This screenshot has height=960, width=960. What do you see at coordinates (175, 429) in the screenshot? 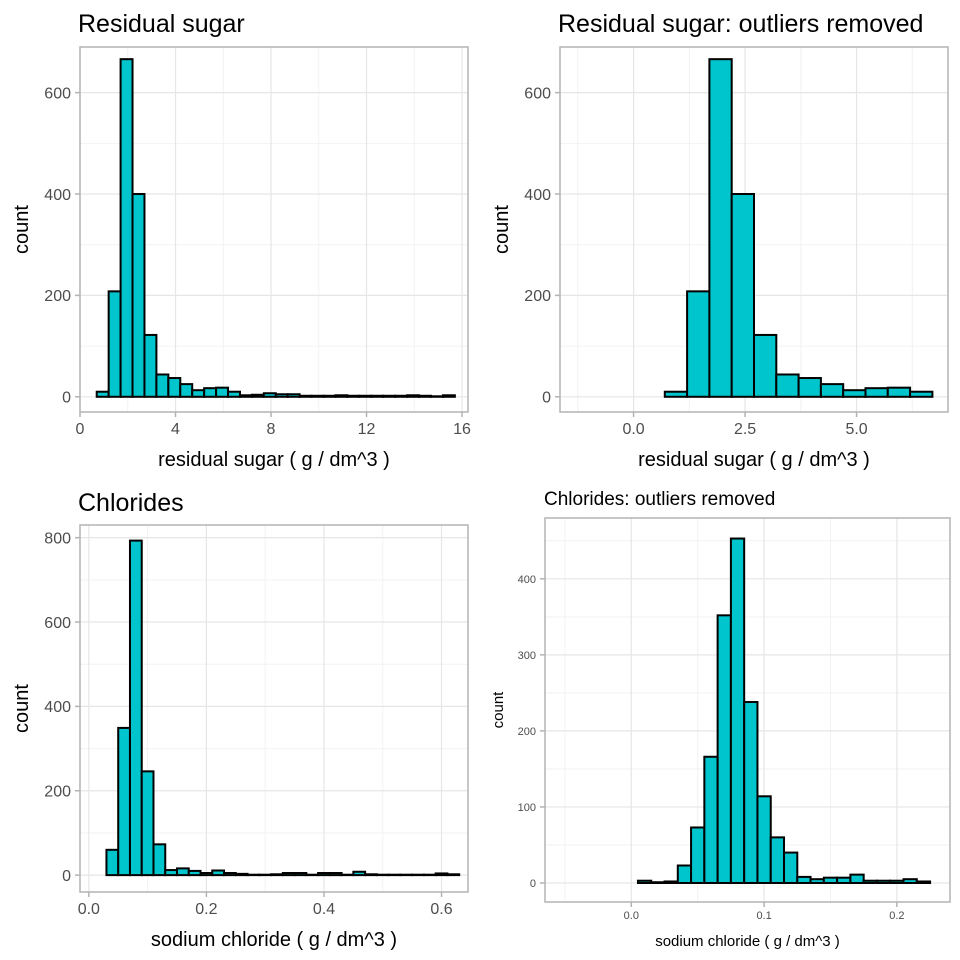
I see `x-tick-label: 4` at bounding box center [175, 429].